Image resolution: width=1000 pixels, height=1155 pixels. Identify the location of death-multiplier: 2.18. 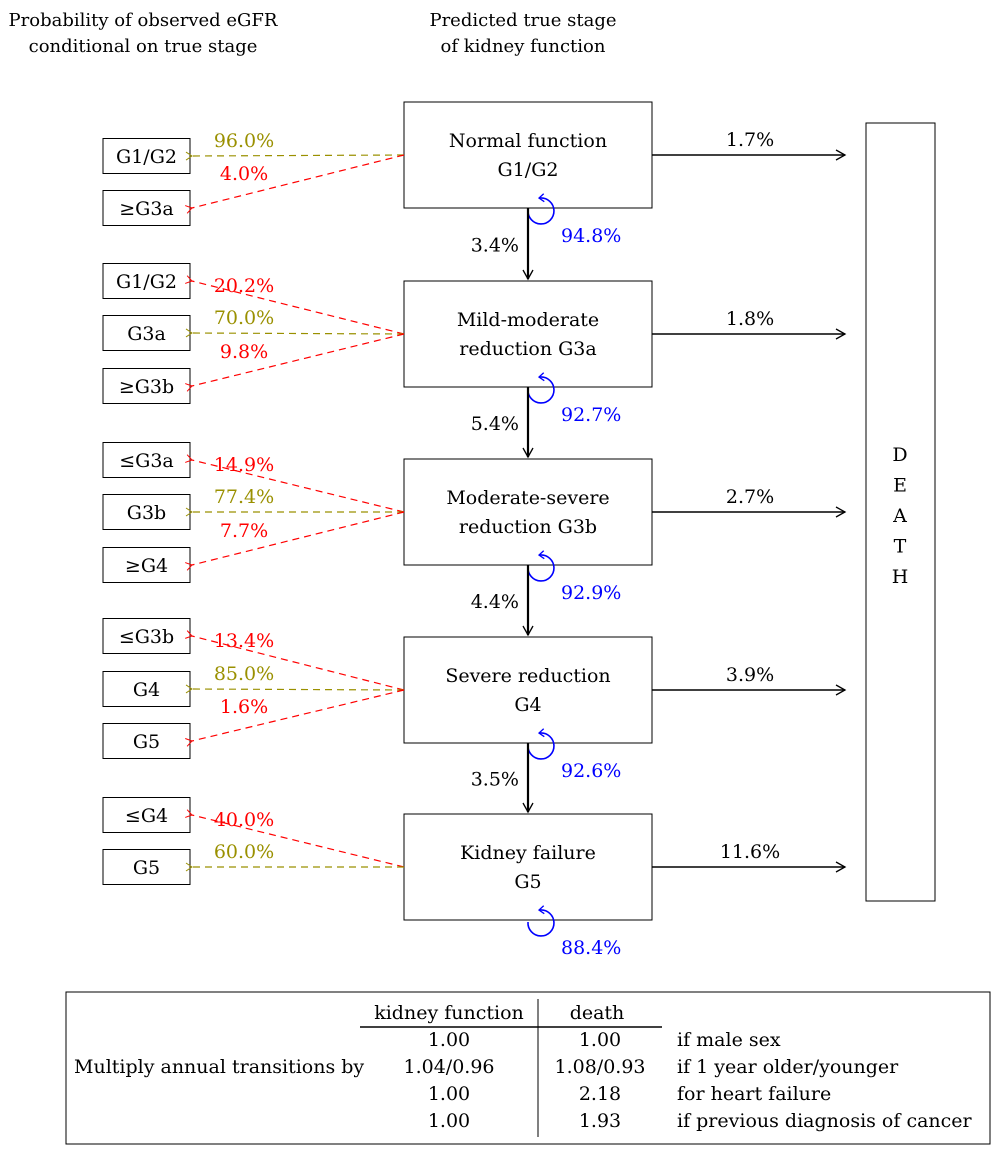
(600, 1094).